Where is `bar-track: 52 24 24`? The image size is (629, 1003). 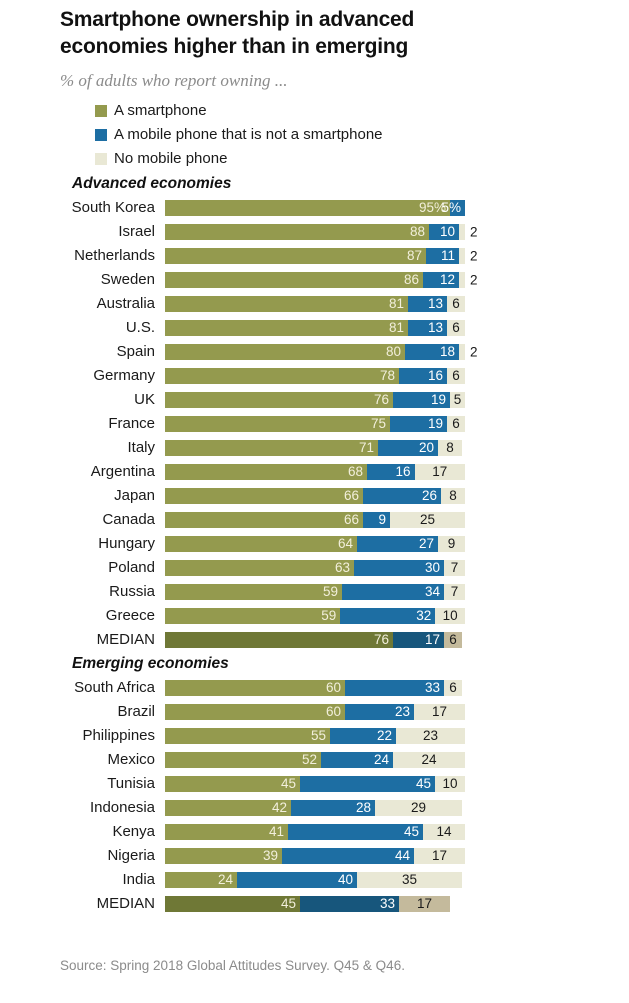 bar-track: 52 24 24 is located at coordinates (315, 759).